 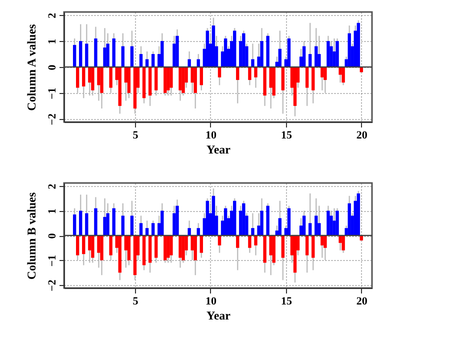 What do you see at coordinates (31, 67) in the screenshot?
I see `y-axis-title: Column A values` at bounding box center [31, 67].